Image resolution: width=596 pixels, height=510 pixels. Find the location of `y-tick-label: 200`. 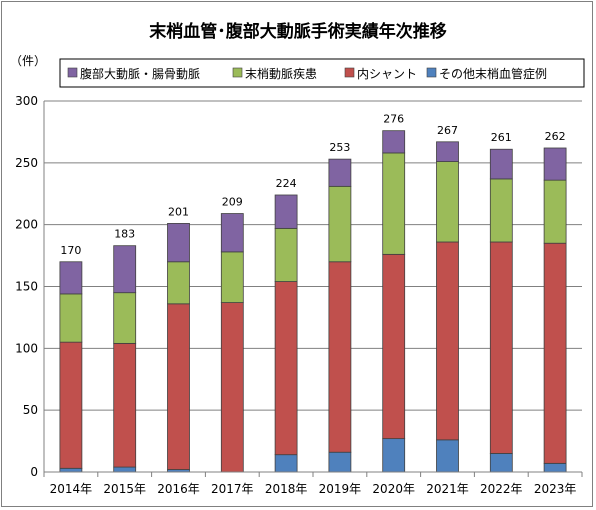

y-tick-label: 200 is located at coordinates (26, 225).